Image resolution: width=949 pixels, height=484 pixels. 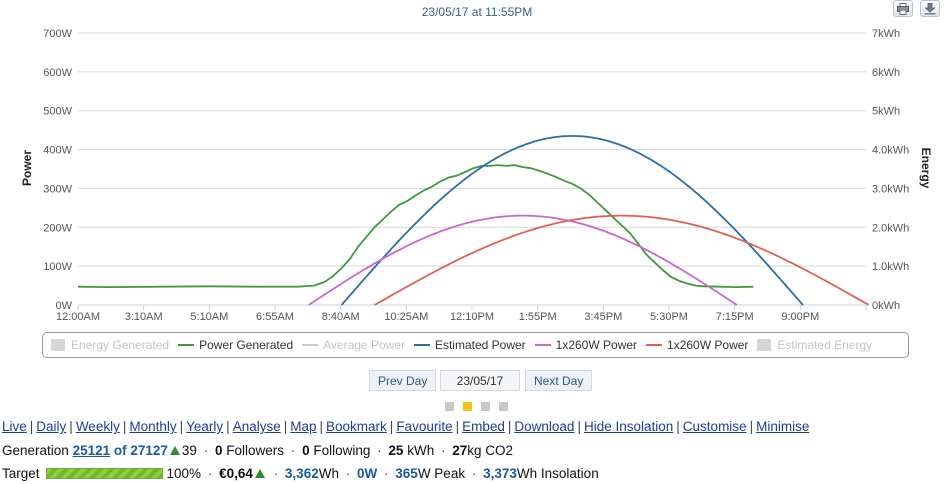 What do you see at coordinates (886, 112) in the screenshot?
I see `y-right-tick-label: 5kWh` at bounding box center [886, 112].